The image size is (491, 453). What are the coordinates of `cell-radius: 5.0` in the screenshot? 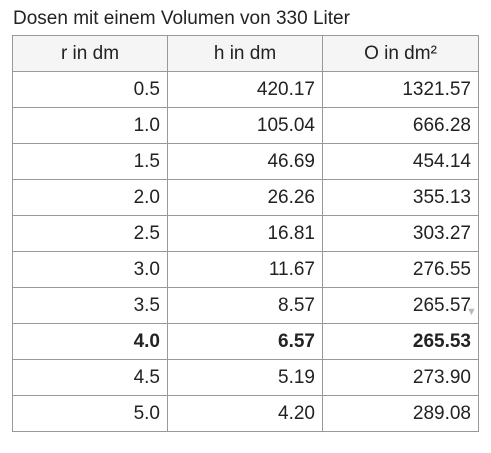 It's located at (90, 413).